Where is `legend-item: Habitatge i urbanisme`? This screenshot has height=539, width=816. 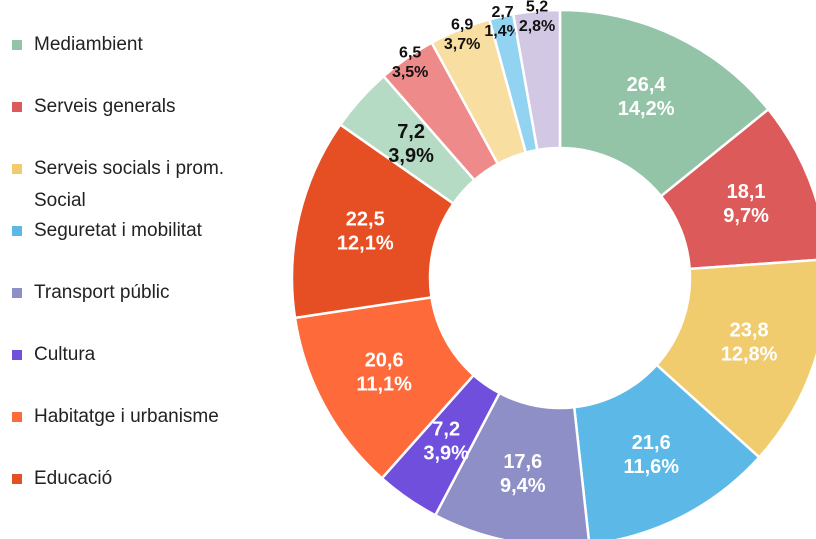
legend-item: Habitatge i urbanisme is located at coordinates (147, 417).